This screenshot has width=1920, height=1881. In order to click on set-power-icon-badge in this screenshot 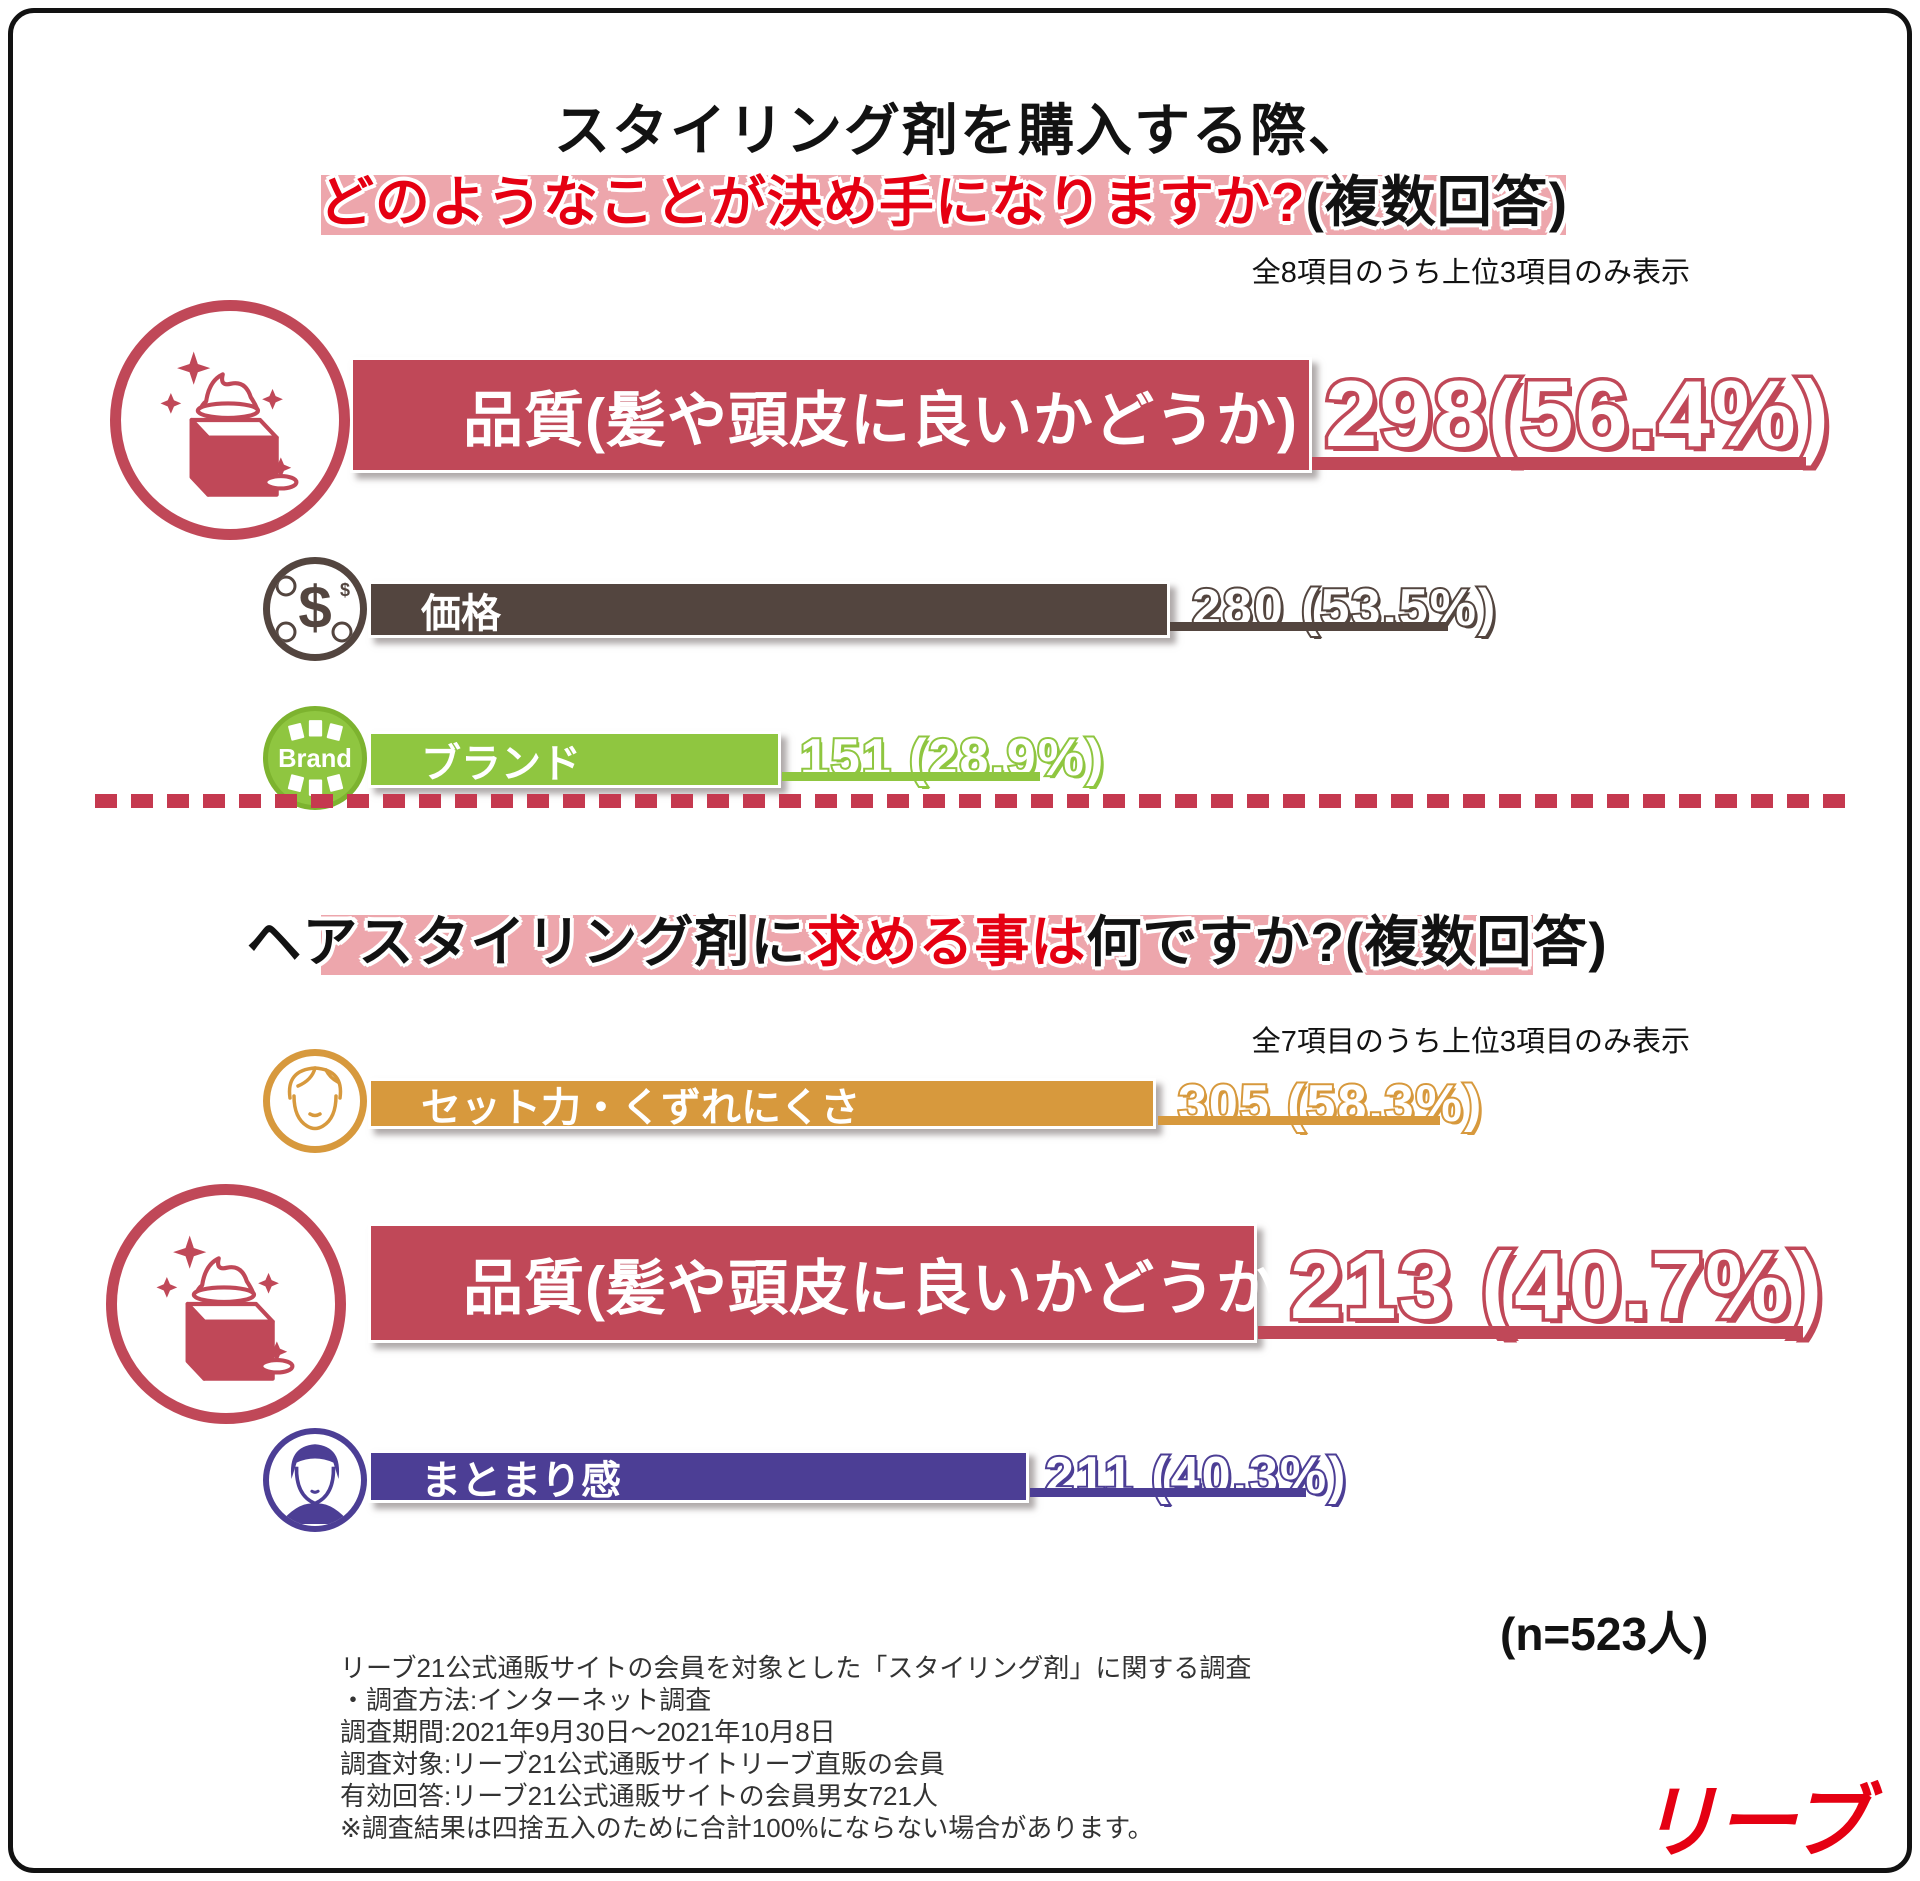, I will do `click(315, 1101)`.